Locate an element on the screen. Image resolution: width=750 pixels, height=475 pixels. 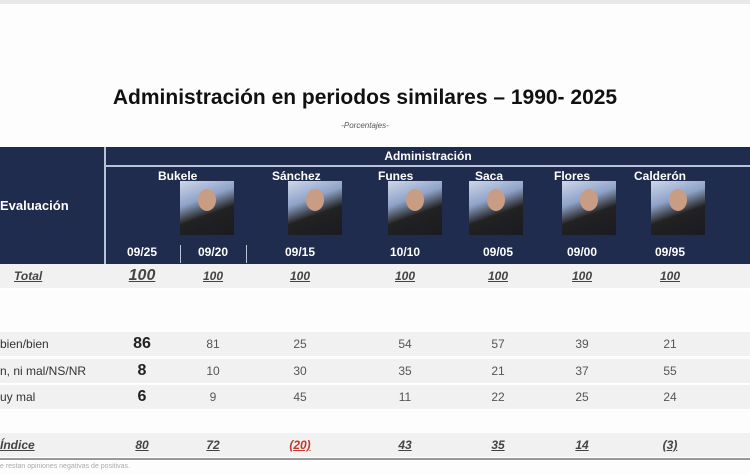
table-cell: 81 is located at coordinates (213, 344).